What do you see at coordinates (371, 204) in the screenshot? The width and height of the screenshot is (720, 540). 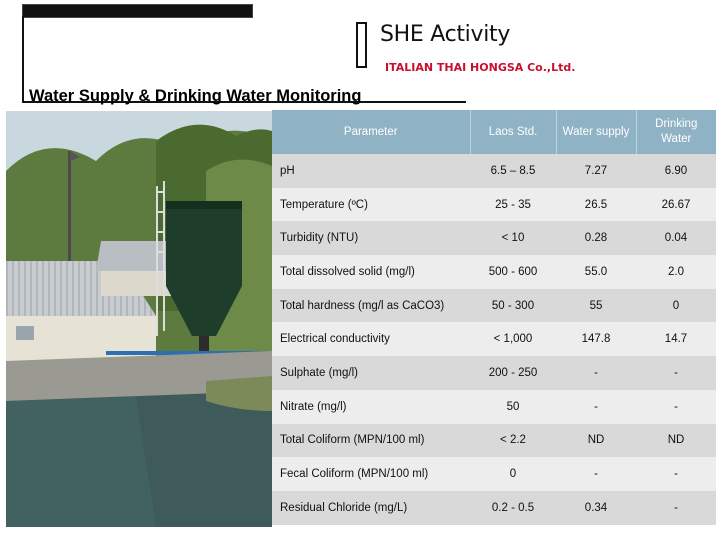 I see `cell-parameter: Temperature (ºC)` at bounding box center [371, 204].